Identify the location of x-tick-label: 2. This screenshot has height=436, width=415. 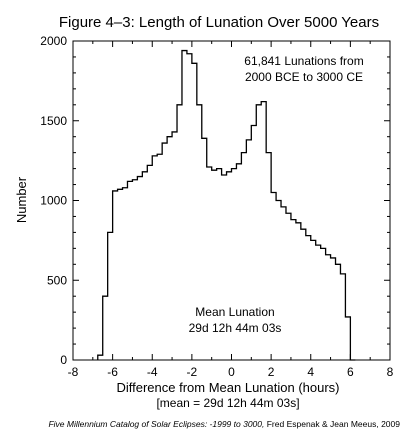
(271, 372).